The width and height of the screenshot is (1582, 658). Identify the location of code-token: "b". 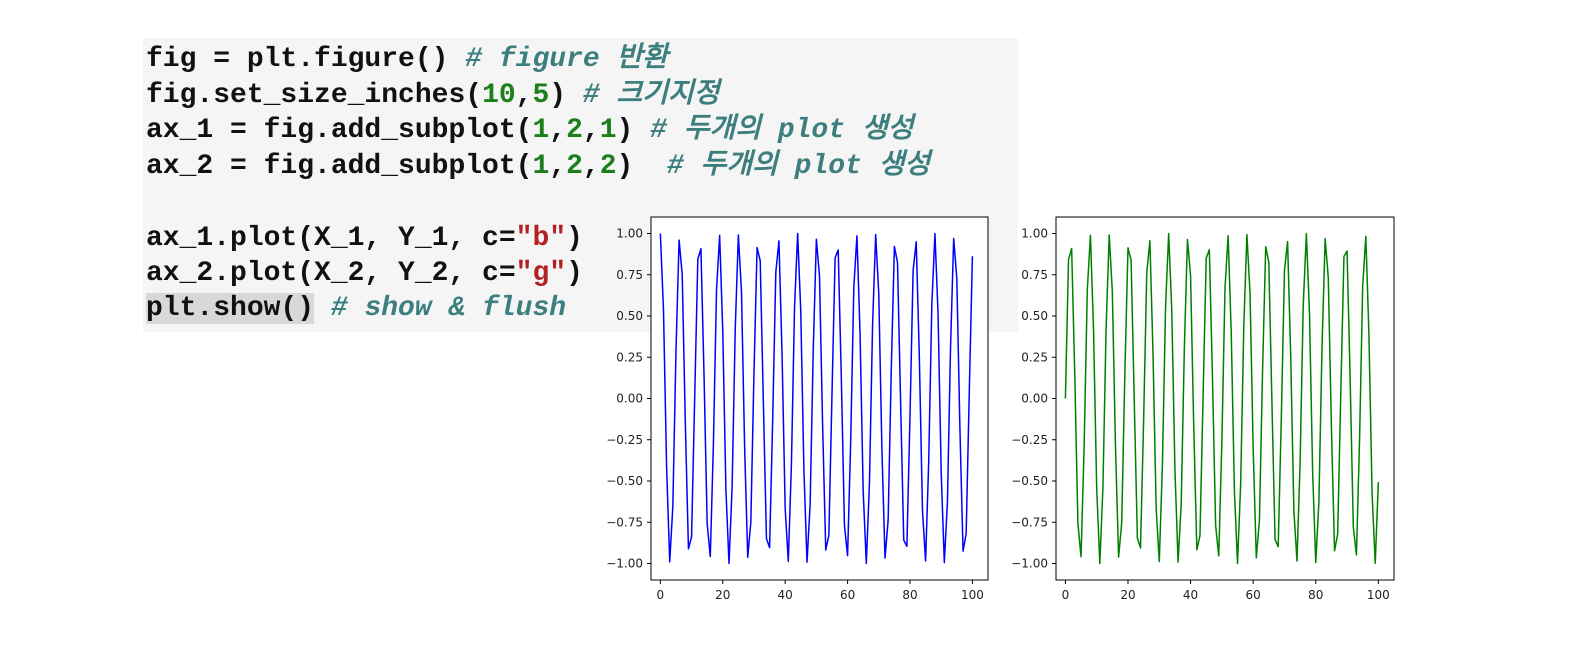
(541, 238).